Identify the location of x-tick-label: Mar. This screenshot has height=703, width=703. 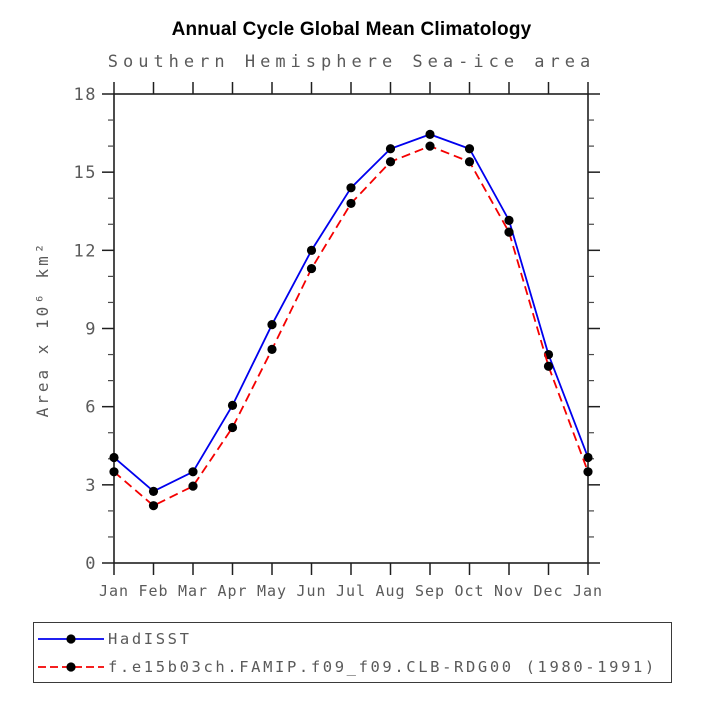
(193, 591).